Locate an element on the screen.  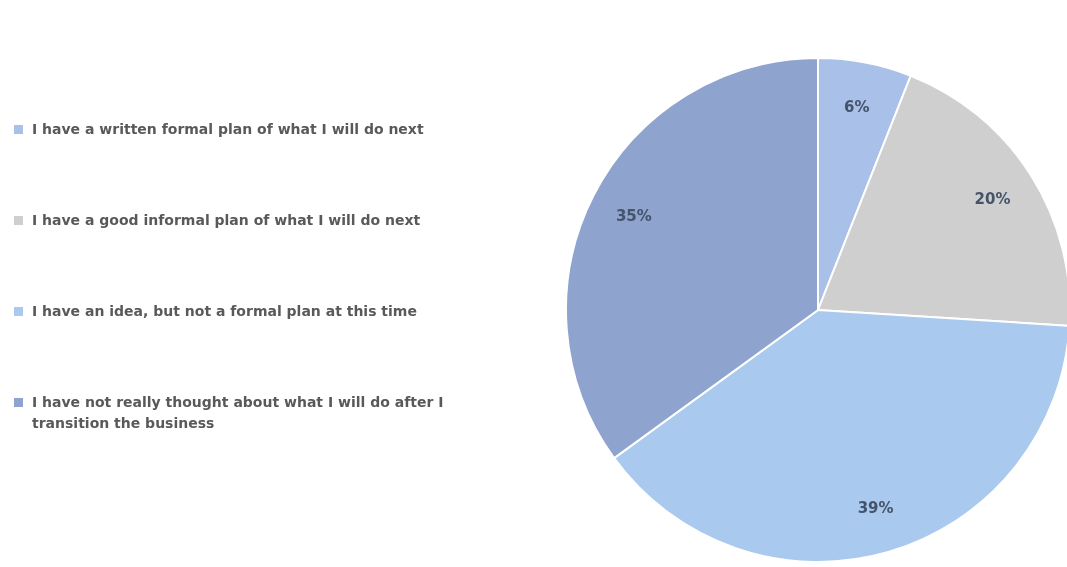
legend-label: I have a good informal plan of what I will do next is located at coordinates (226, 220).